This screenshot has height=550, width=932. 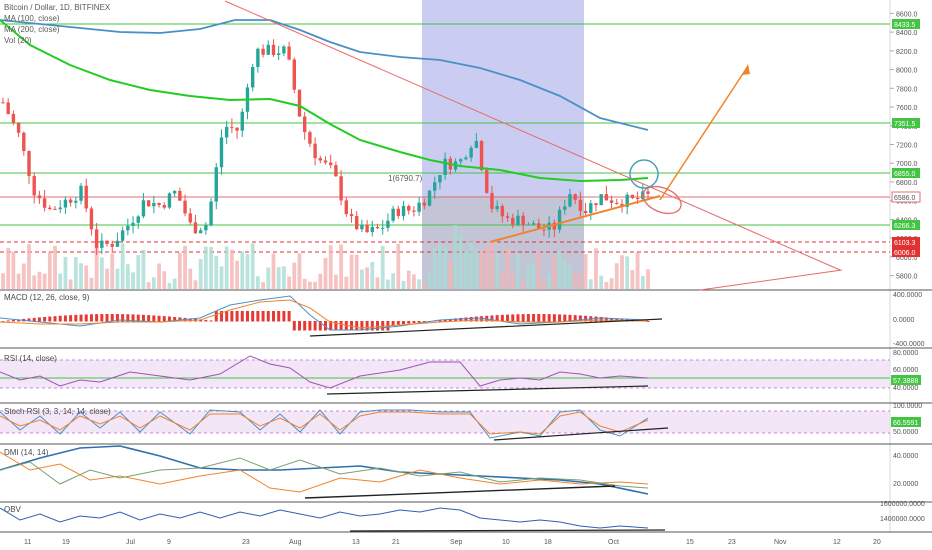 What do you see at coordinates (26, 452) in the screenshot?
I see `dmi-title: DMI (14, 14)` at bounding box center [26, 452].